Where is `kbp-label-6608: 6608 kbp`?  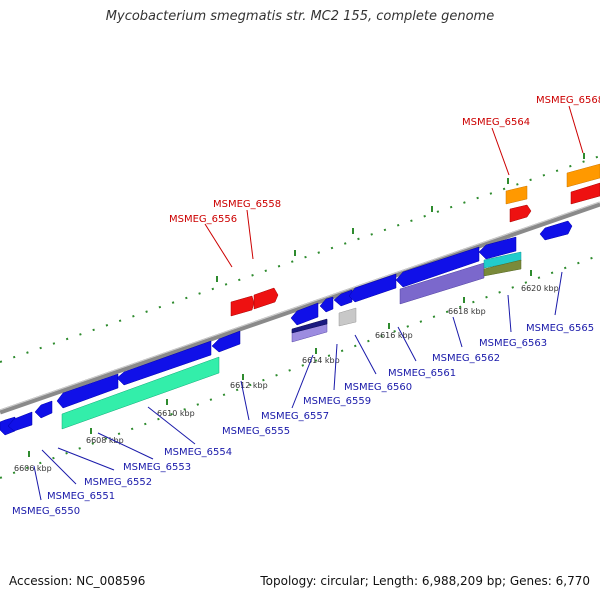 kbp-label-6608: 6608 kbp is located at coordinates (105, 440).